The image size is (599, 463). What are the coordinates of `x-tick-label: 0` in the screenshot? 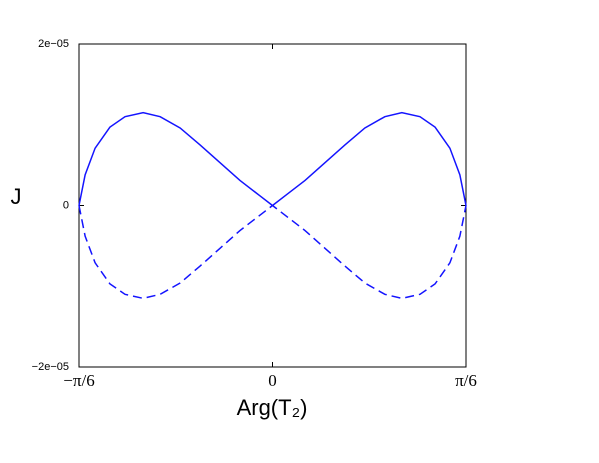 It's located at (272, 380).